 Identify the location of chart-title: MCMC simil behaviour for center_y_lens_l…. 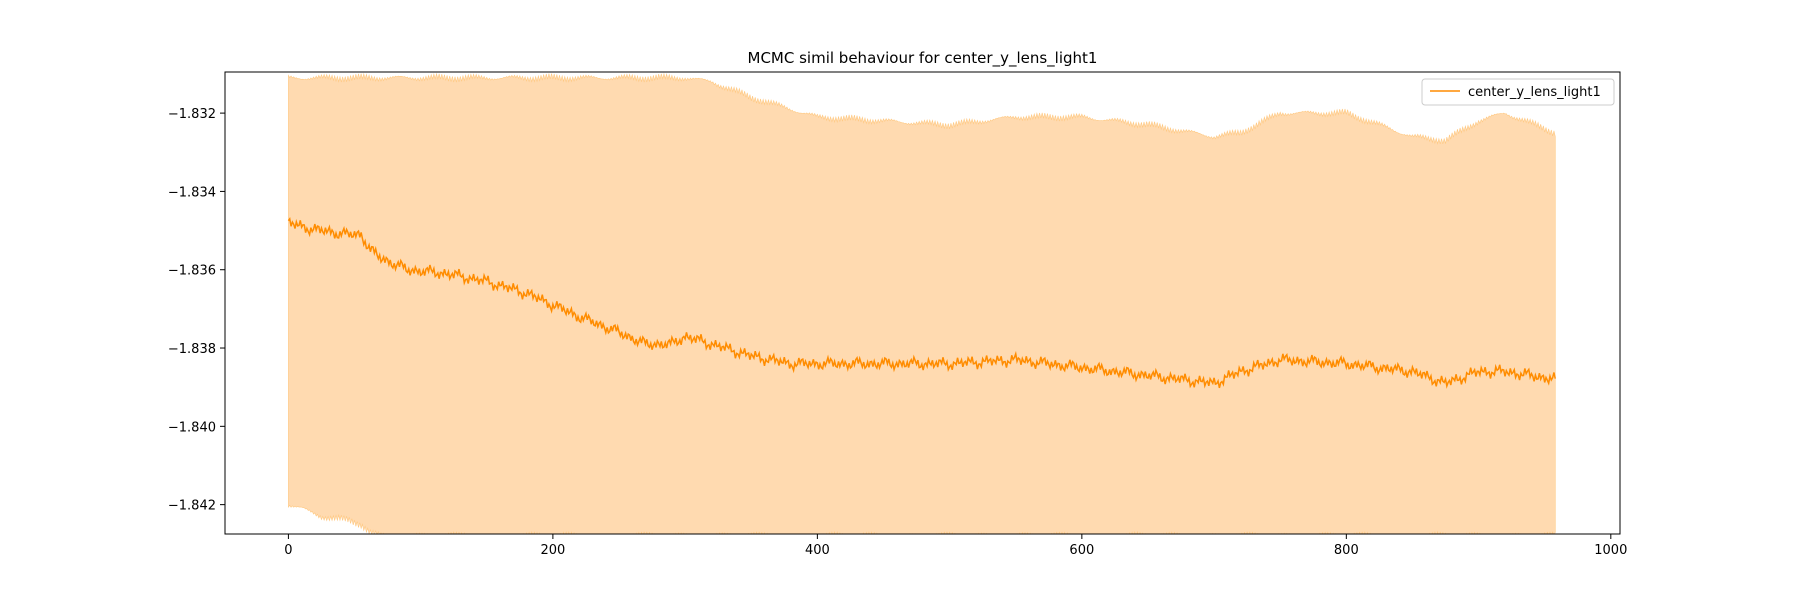
(923, 58).